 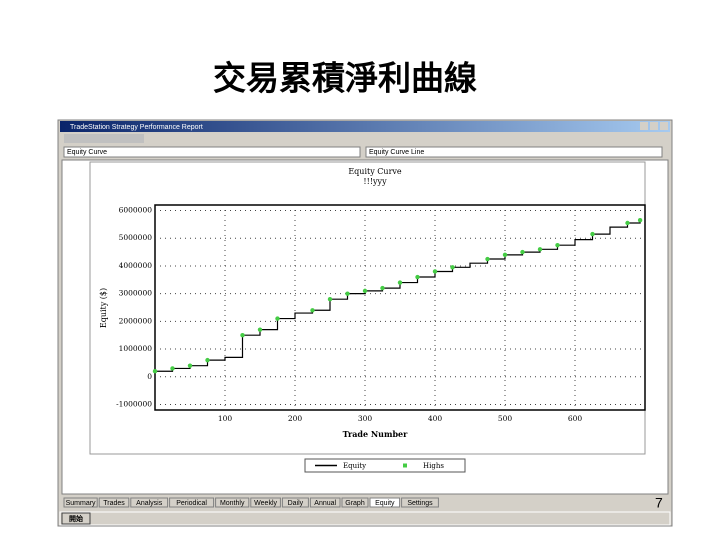 I want to click on page-number: 7, so click(x=659, y=503).